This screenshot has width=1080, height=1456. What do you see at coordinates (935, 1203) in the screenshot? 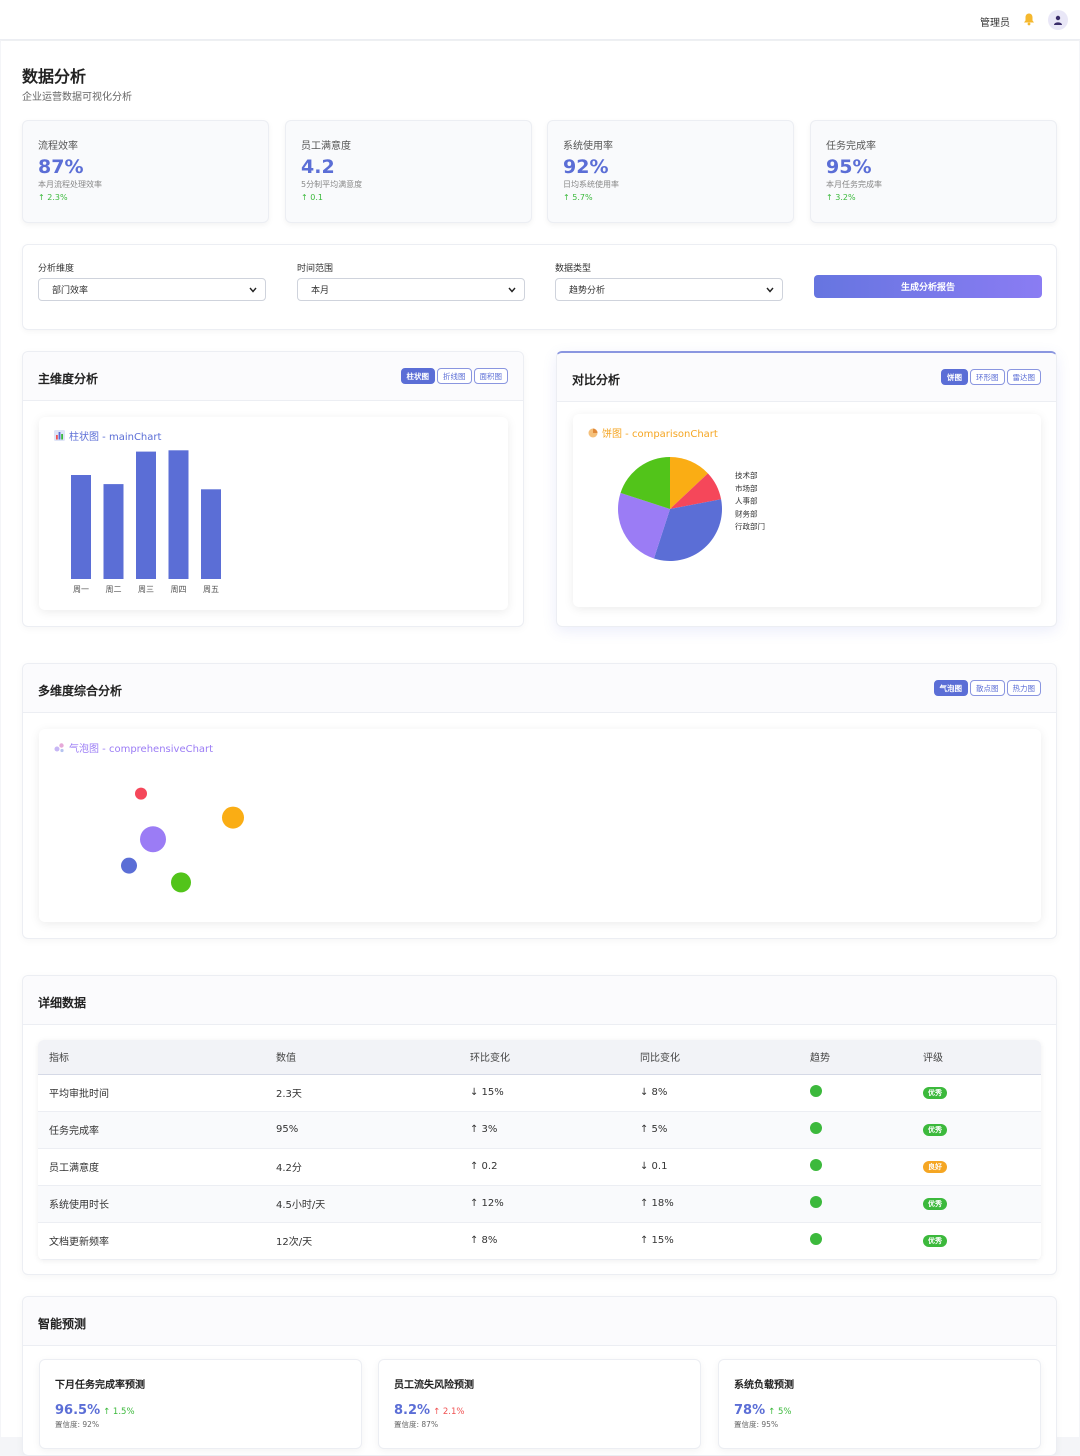
I see `rating-badge: 优秀` at bounding box center [935, 1203].